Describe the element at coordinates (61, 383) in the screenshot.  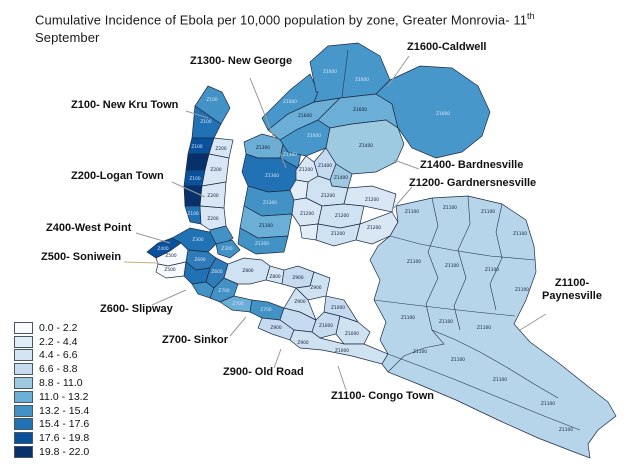
I see `legend-label: 8.8 - 11.0` at that location.